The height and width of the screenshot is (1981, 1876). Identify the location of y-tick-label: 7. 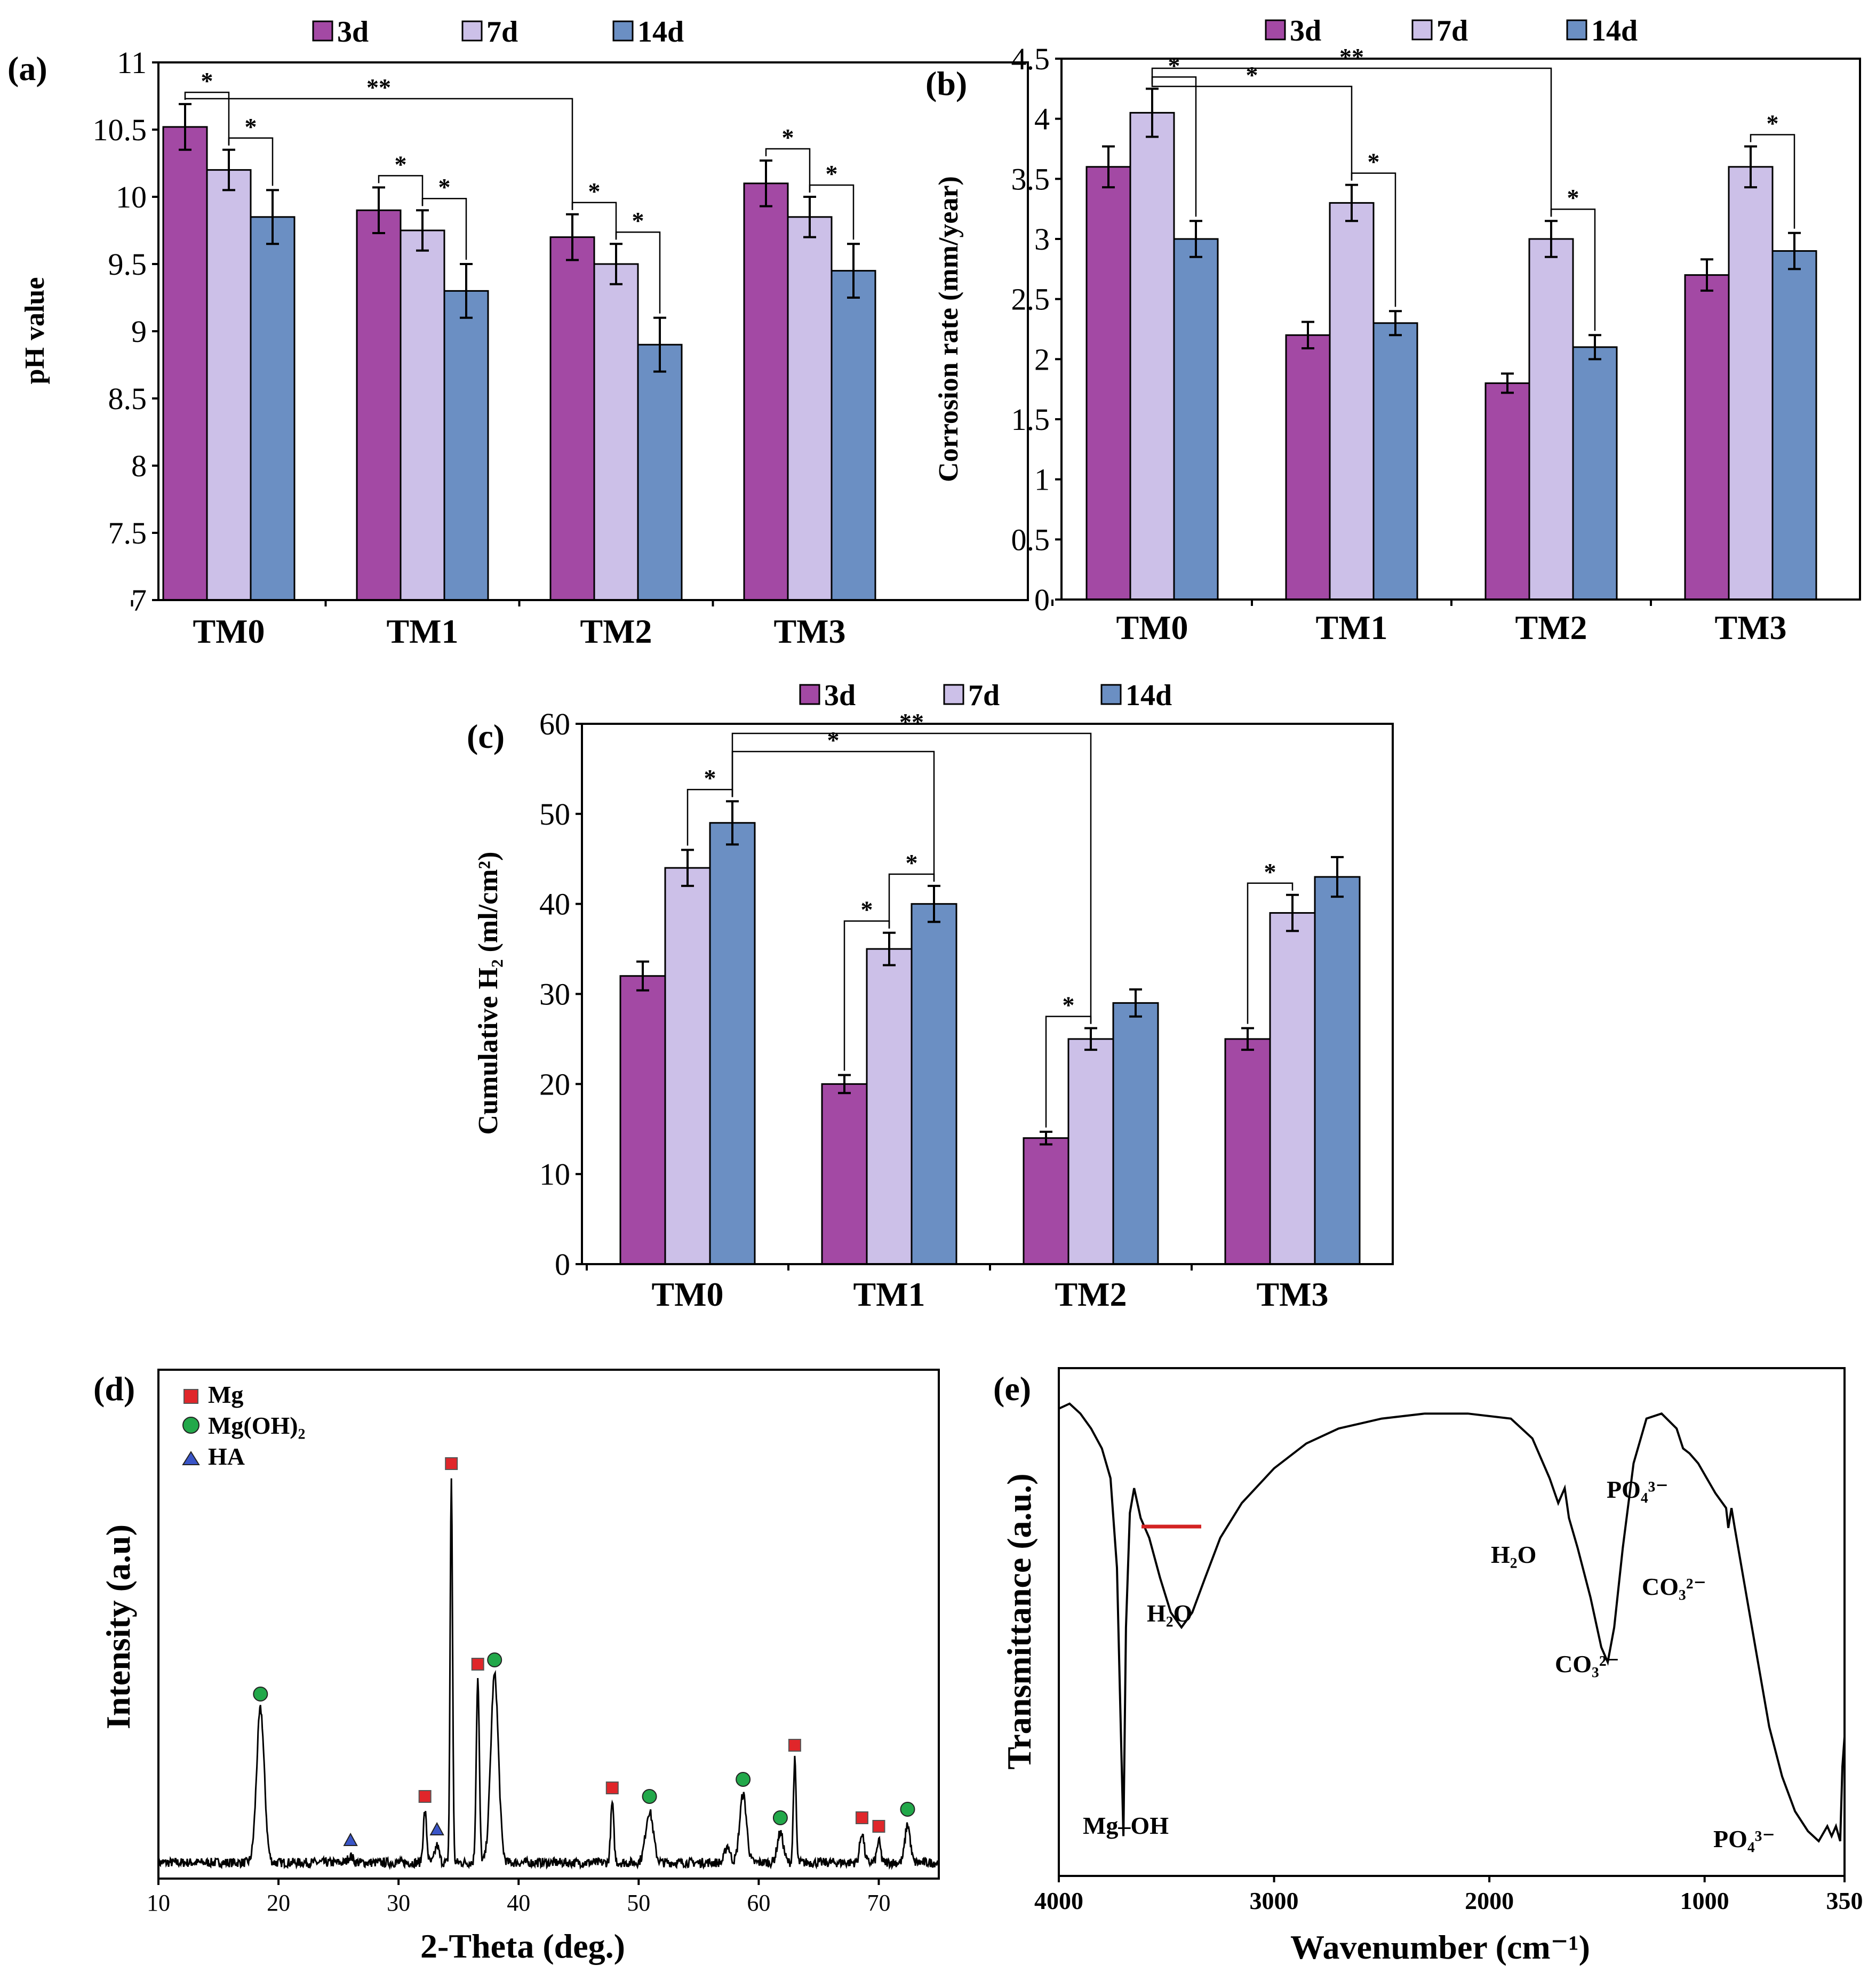
(139, 600).